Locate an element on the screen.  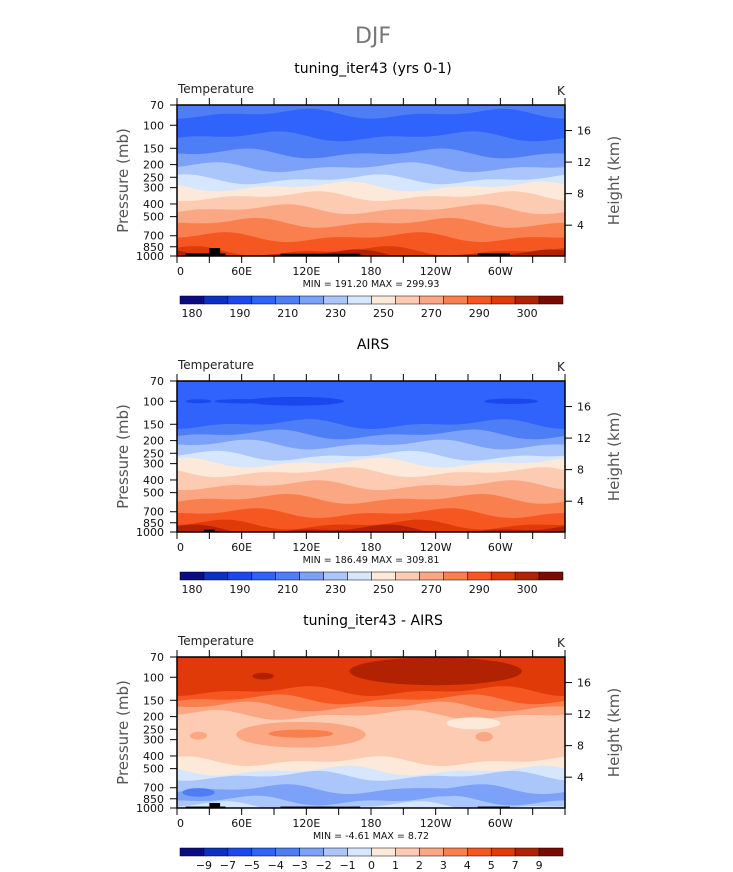
colorbar-label: −3 is located at coordinates (300, 865).